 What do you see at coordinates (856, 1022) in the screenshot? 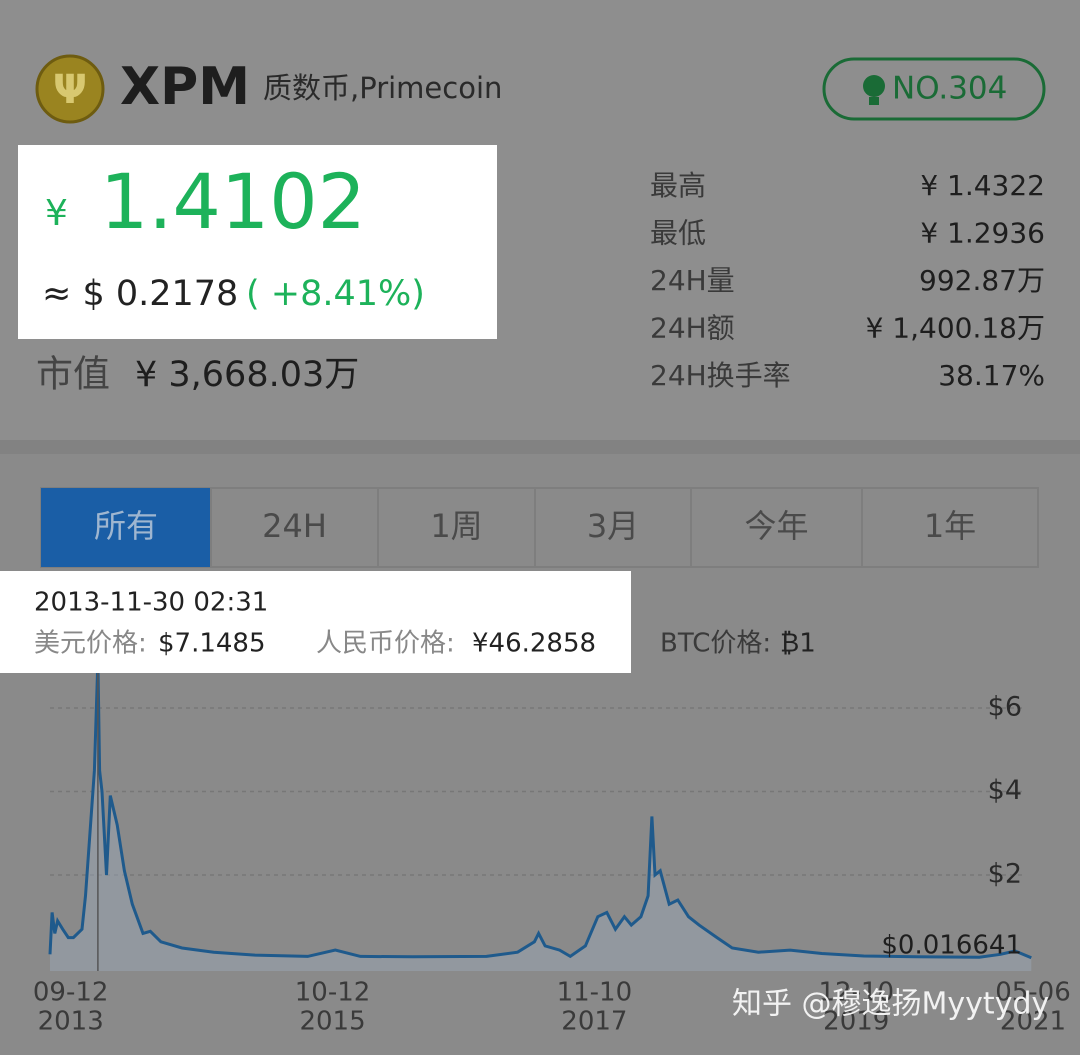
I see `x-tick-year: 2019` at bounding box center [856, 1022].